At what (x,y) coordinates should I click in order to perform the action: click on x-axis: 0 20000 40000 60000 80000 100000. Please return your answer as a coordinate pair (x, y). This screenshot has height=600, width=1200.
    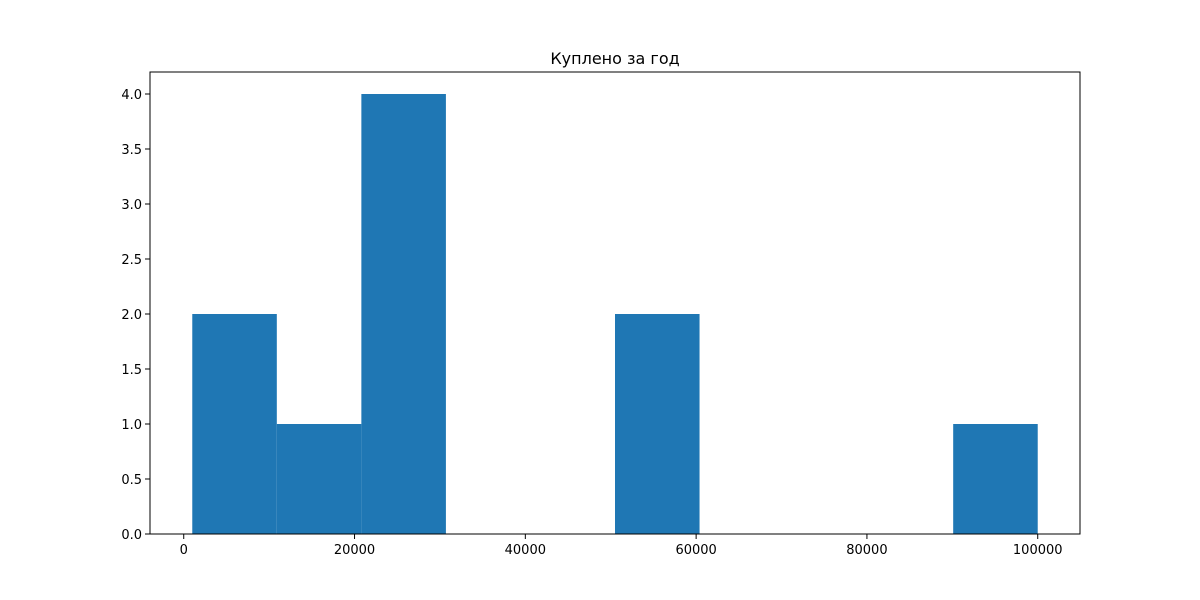
    Looking at the image, I should click on (621, 546).